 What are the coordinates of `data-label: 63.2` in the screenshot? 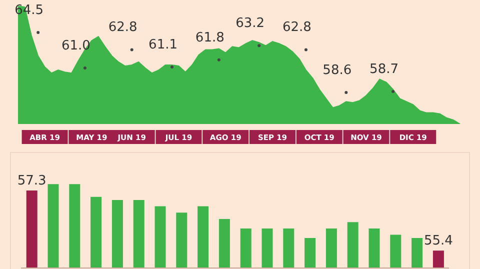 It's located at (250, 24).